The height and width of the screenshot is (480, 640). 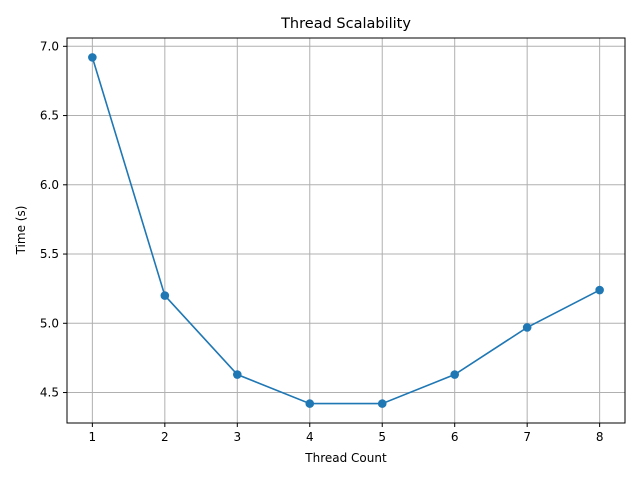 What do you see at coordinates (345, 458) in the screenshot?
I see `x-axis-label: Thread Count` at bounding box center [345, 458].